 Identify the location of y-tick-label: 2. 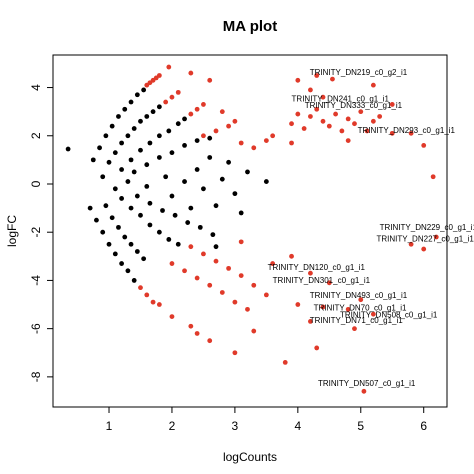
(36, 135).